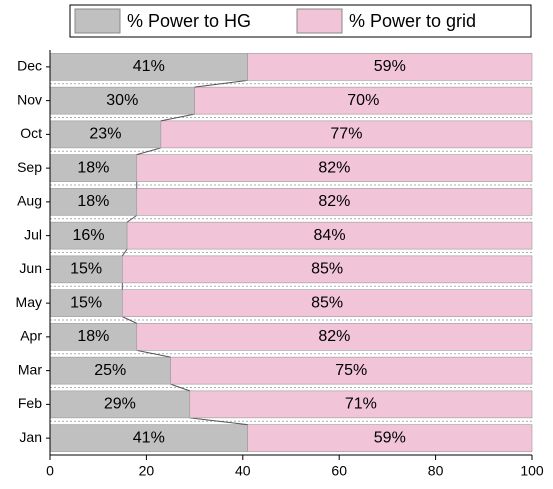  Describe the element at coordinates (31, 336) in the screenshot. I see `y-tick-label: Apr` at that location.